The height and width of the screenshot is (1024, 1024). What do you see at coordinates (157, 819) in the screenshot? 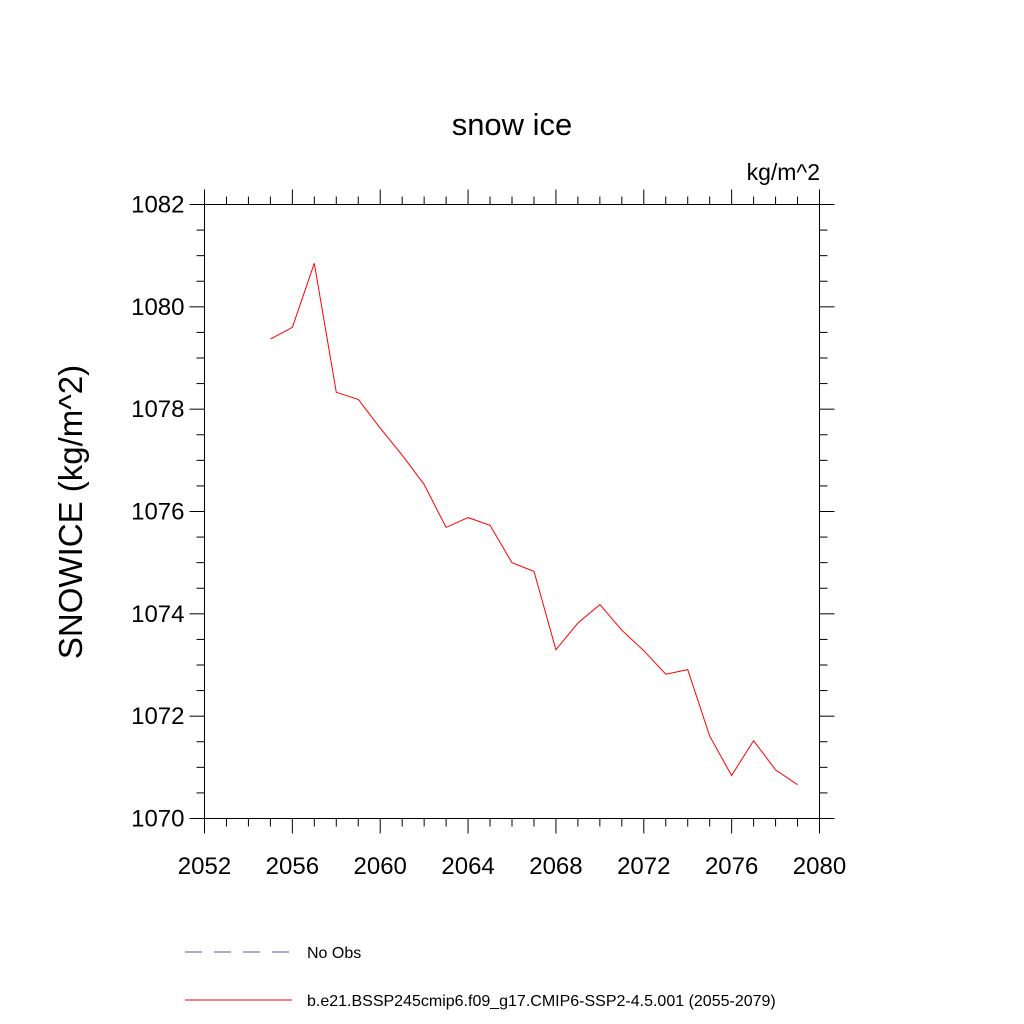
I see `y-tick-label: 1070` at bounding box center [157, 819].